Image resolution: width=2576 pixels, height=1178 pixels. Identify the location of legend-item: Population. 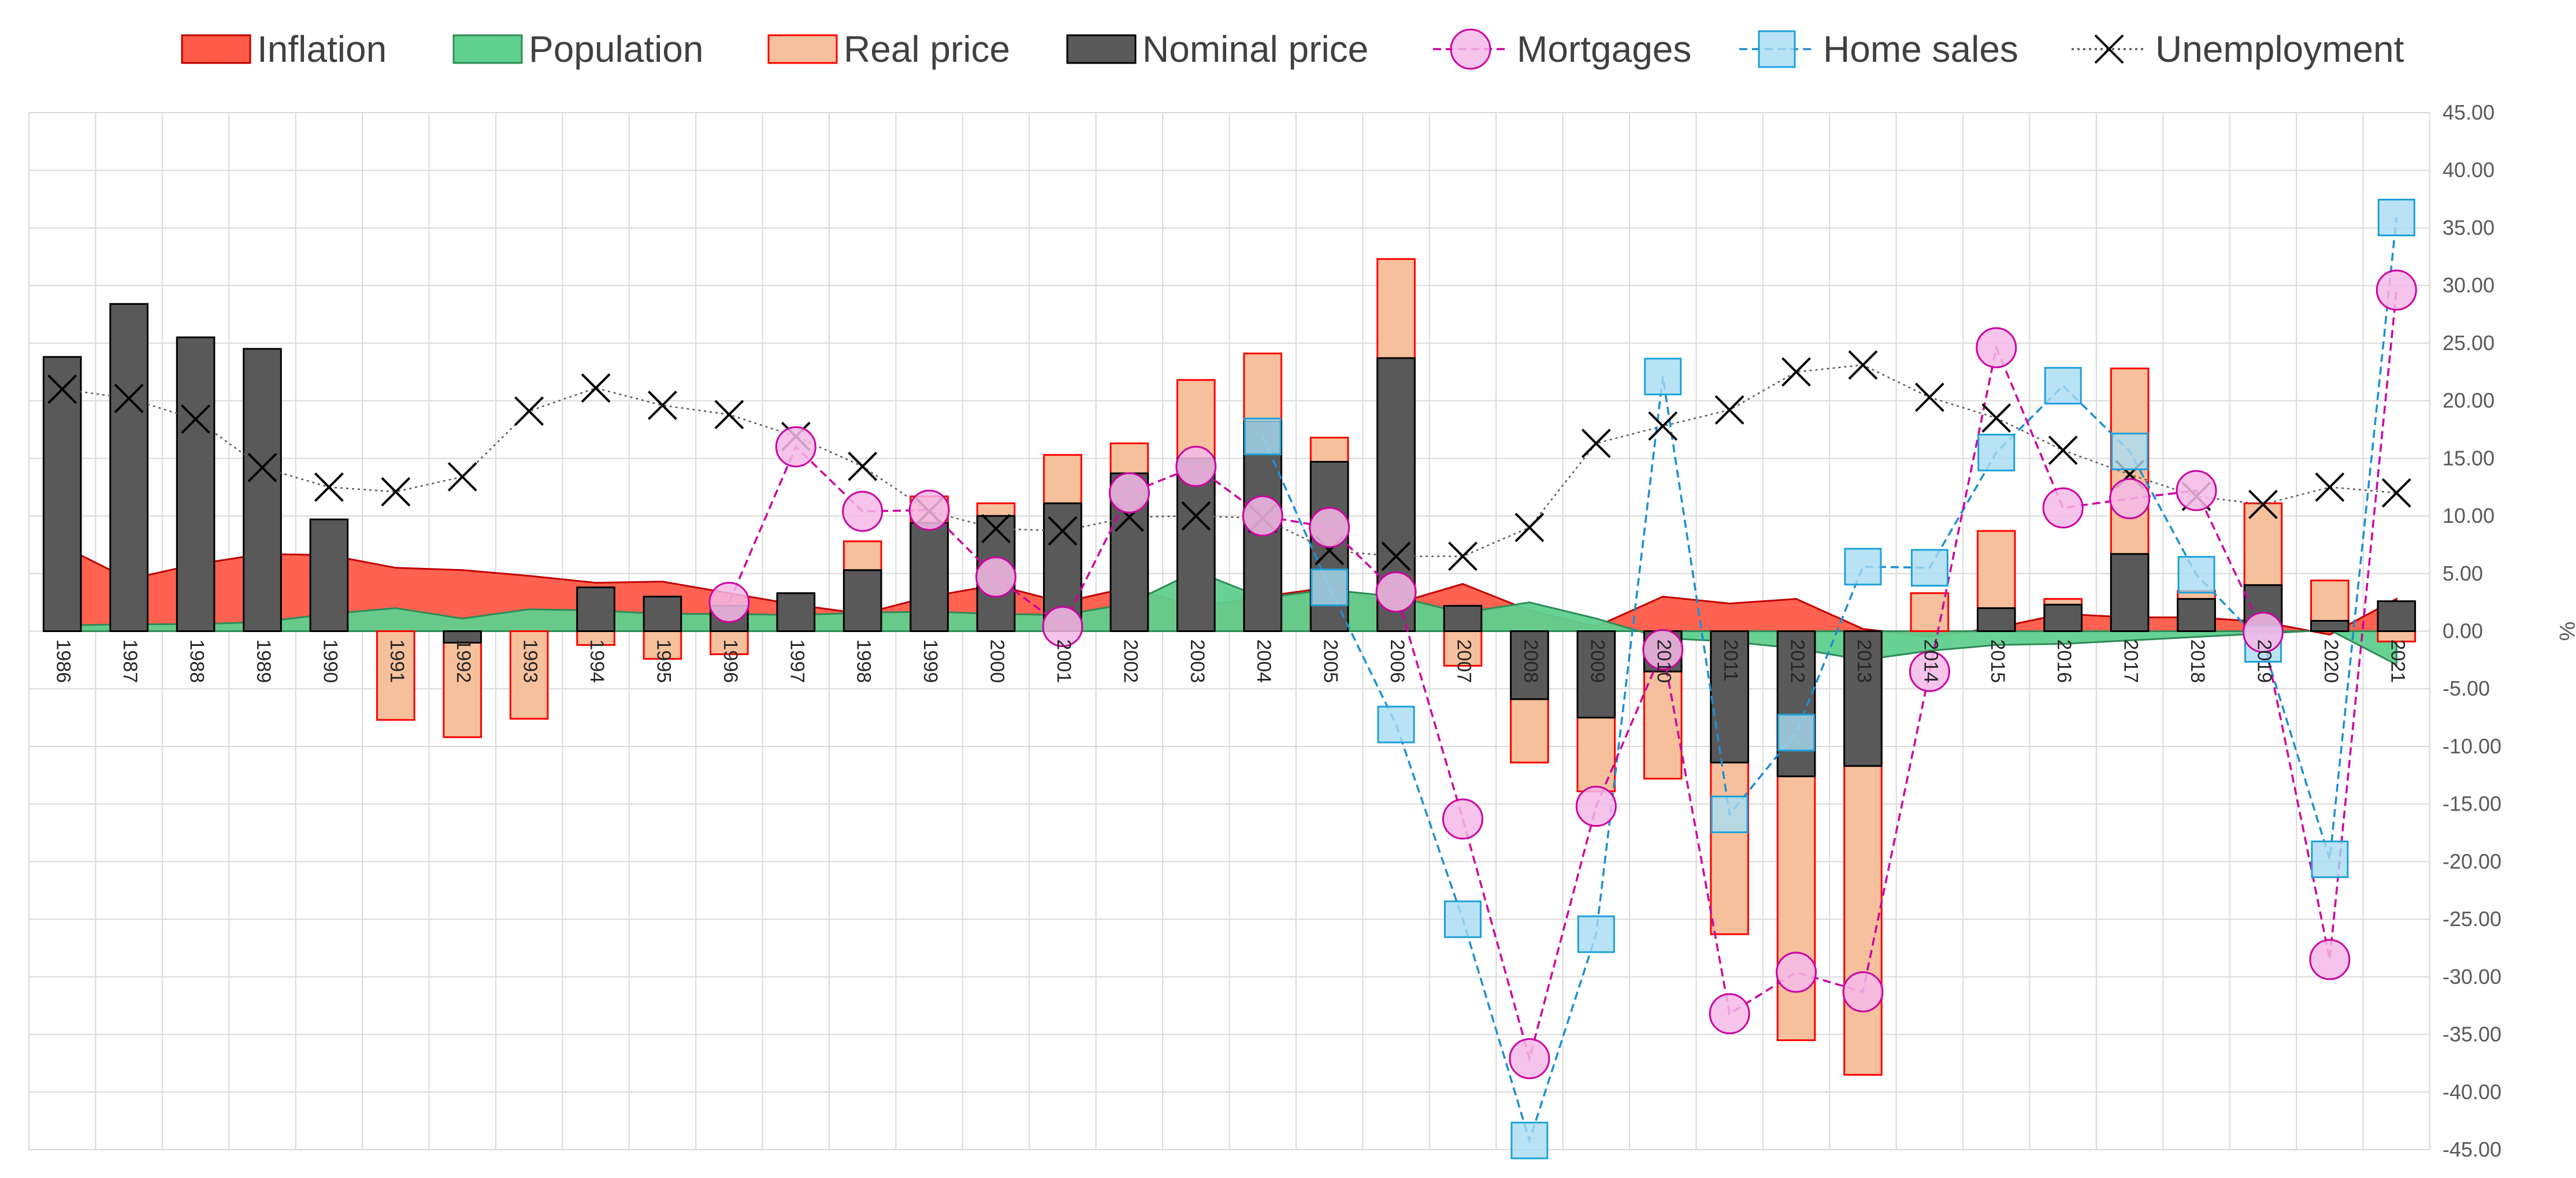
(577, 49).